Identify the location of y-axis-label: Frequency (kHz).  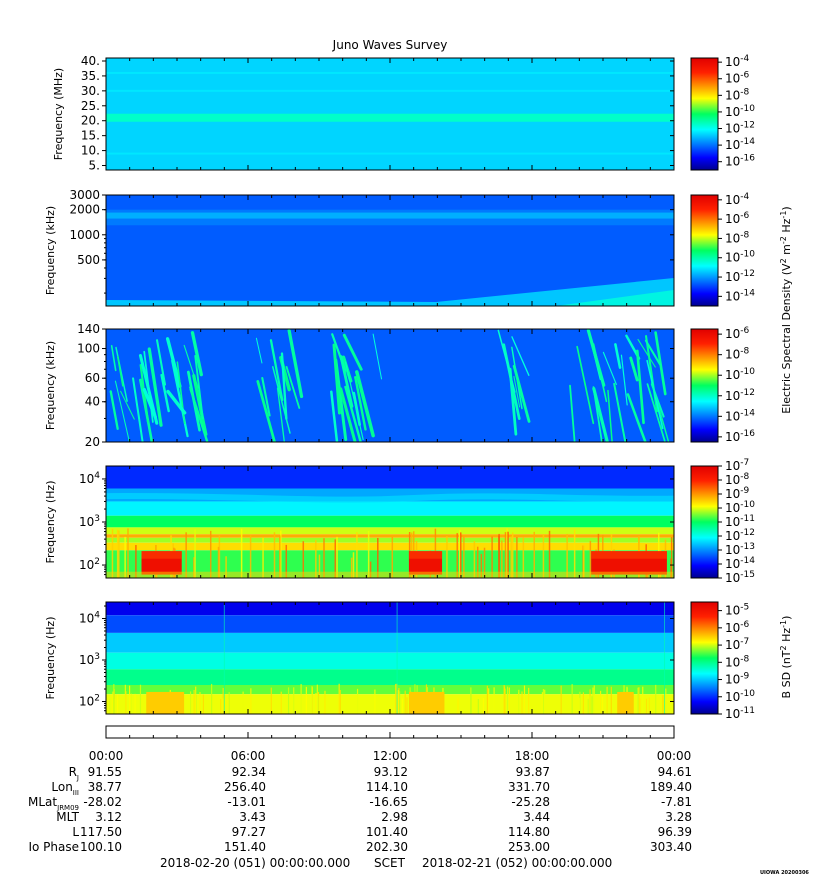
(50, 385).